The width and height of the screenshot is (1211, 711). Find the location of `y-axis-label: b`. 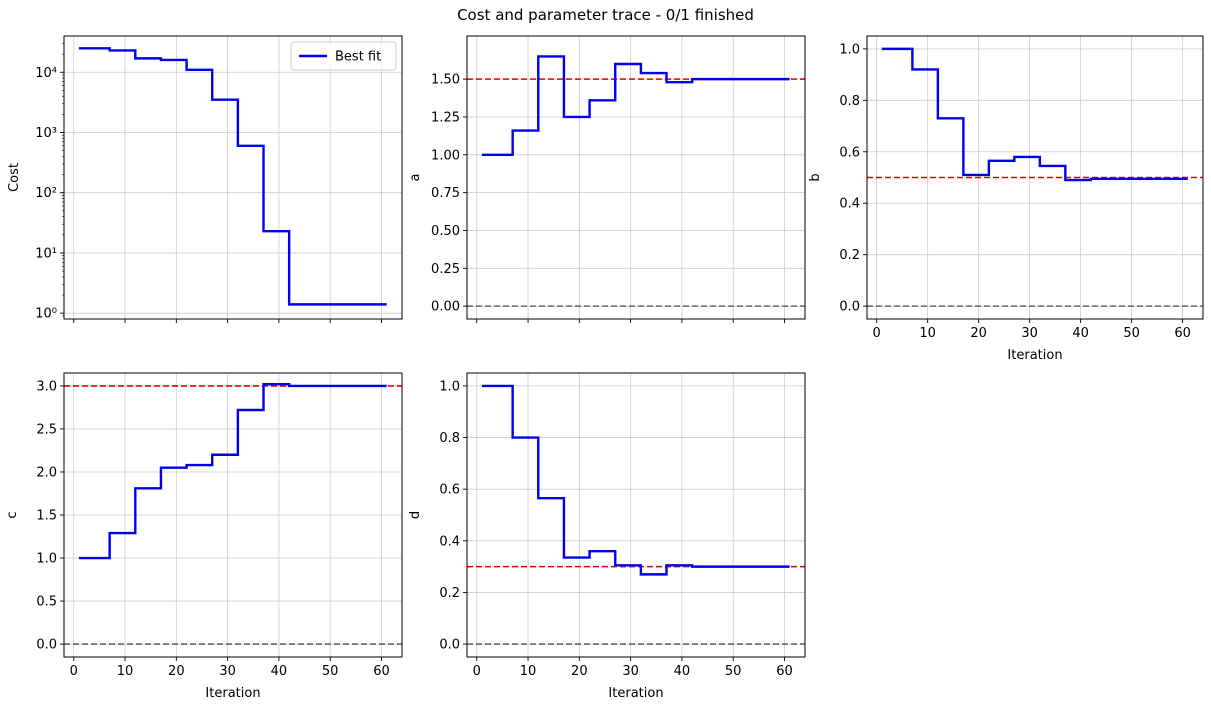

y-axis-label: b is located at coordinates (815, 177).